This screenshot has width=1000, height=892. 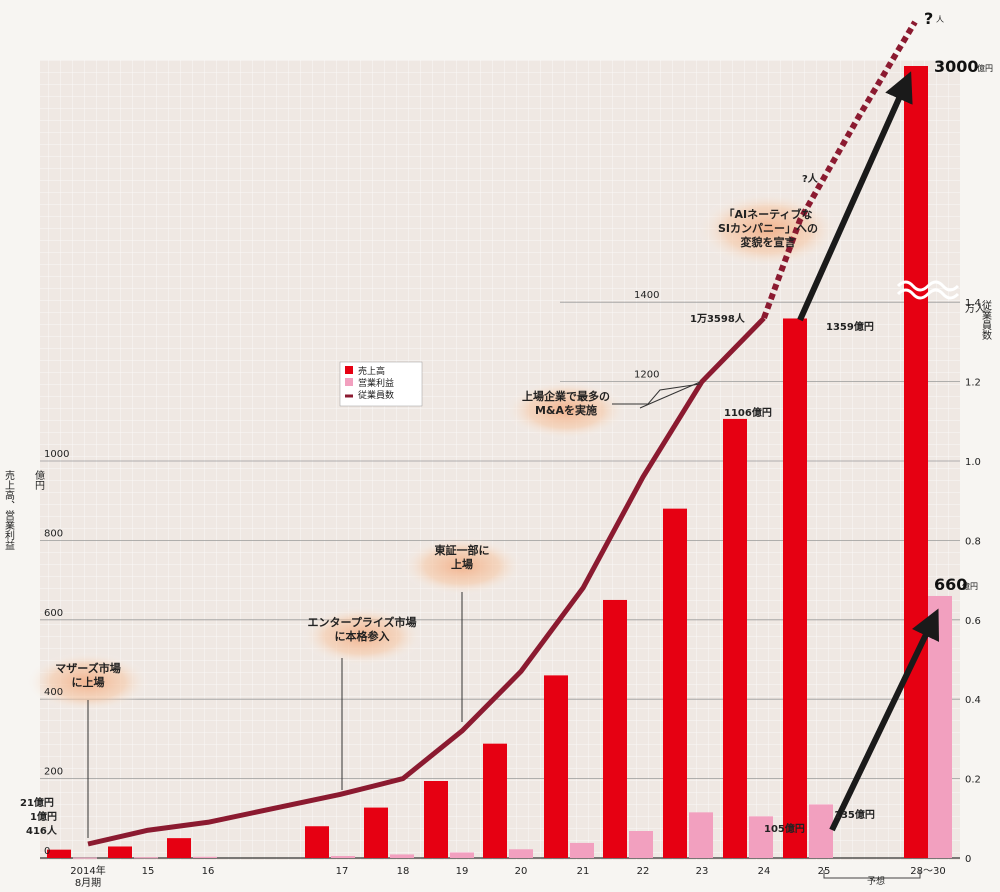 I want to click on label-profit-25: 135億円, so click(x=854, y=814).